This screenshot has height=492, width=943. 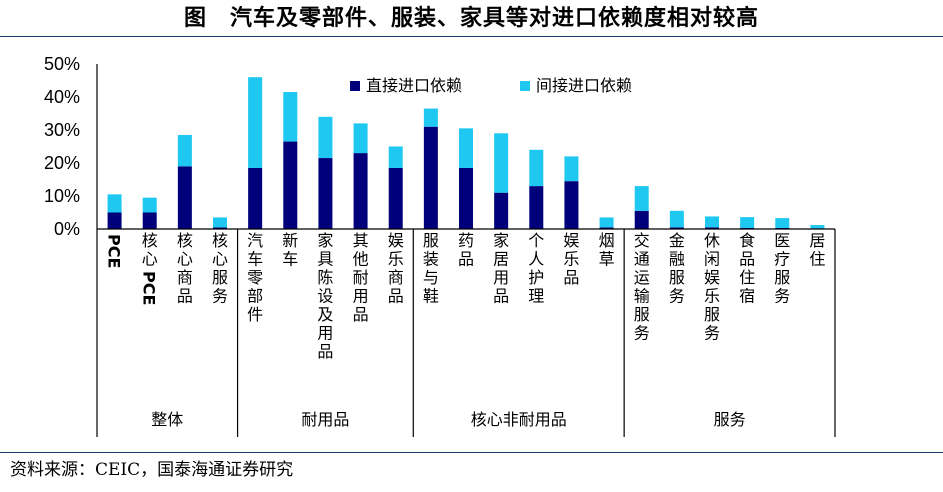 I want to click on legend-label: 间接进口依赖, so click(x=584, y=85).